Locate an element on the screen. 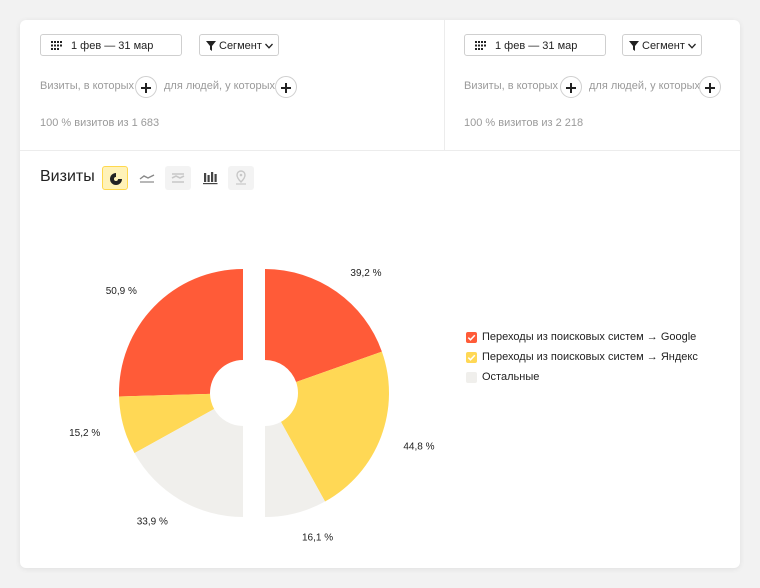 The image size is (760, 588). data-label: 44,8 % is located at coordinates (418, 446).